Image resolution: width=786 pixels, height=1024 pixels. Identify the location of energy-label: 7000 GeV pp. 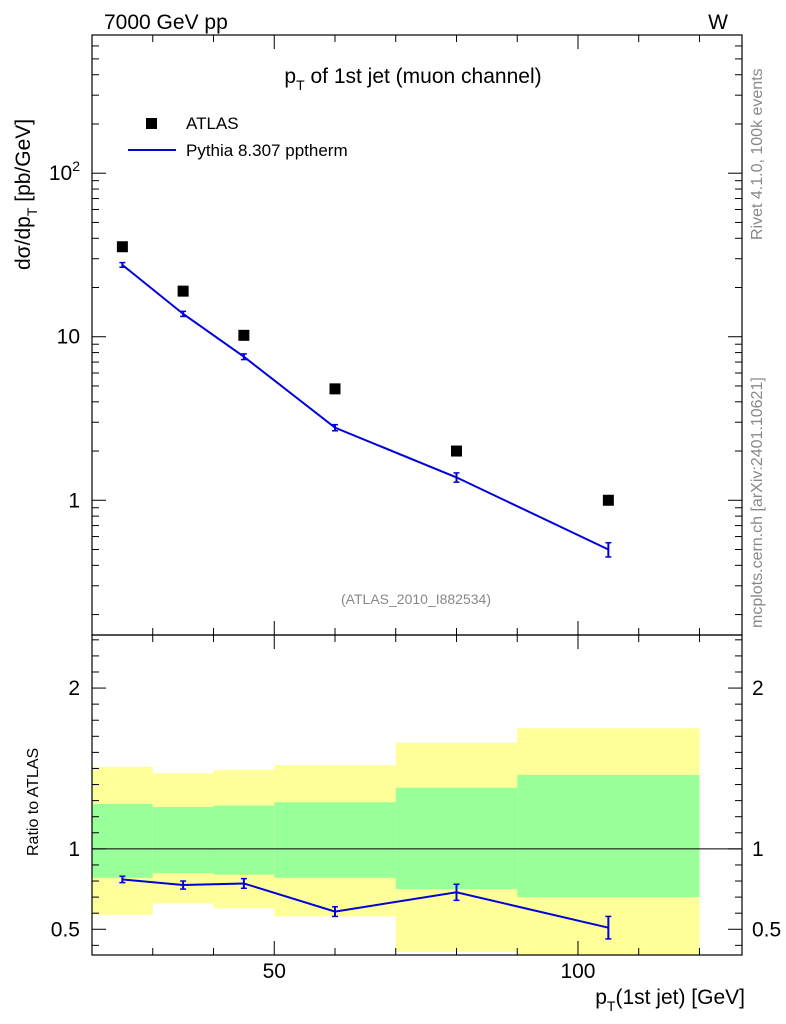
(166, 22).